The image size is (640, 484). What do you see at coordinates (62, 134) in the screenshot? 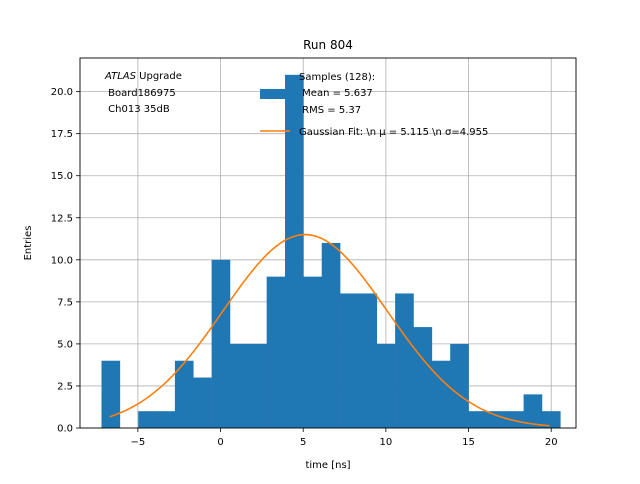
I see `y-tick-label: 17.5` at bounding box center [62, 134].